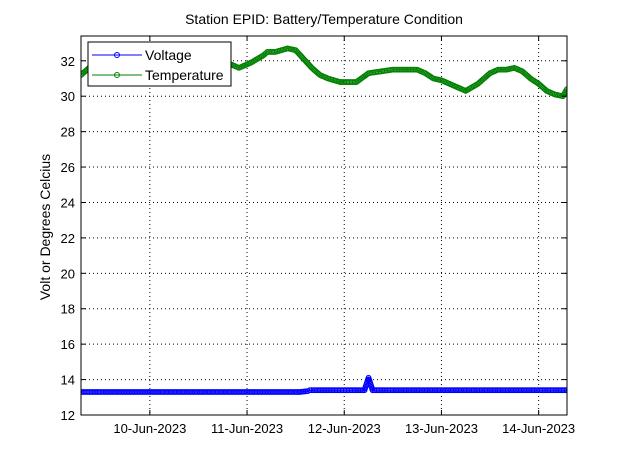 This screenshot has height=466, width=623. Describe the element at coordinates (68, 415) in the screenshot. I see `y-tick-label: 12` at that location.